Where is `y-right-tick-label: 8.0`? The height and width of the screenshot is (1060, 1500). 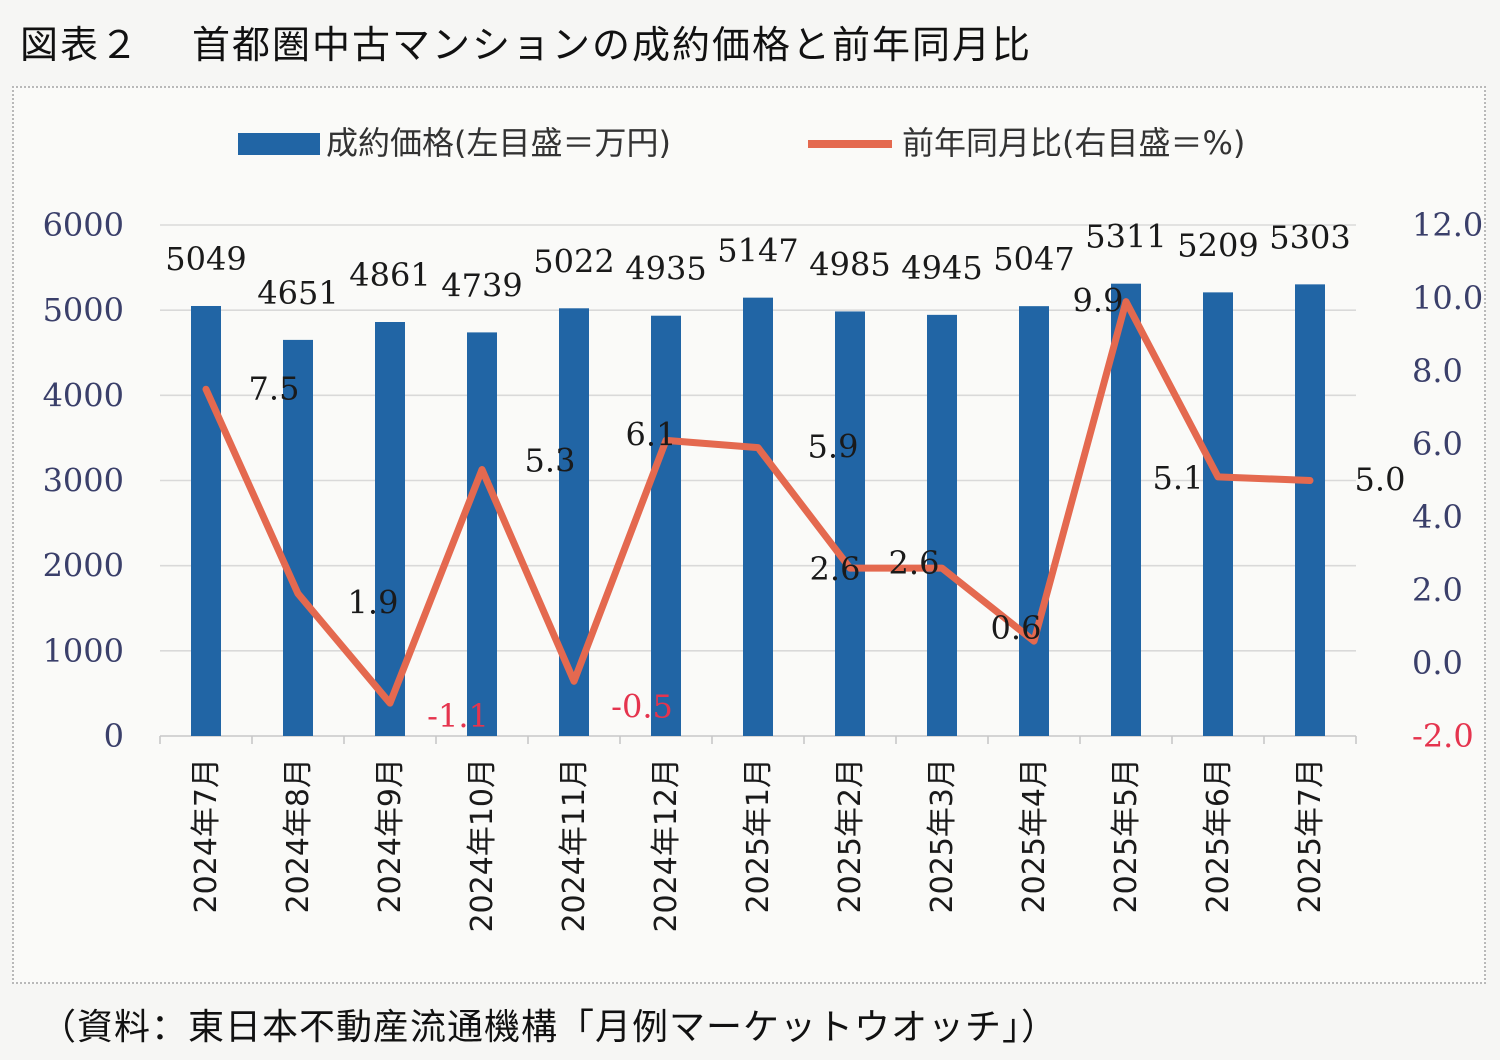
y-right-tick-label: 8.0 is located at coordinates (1437, 371).